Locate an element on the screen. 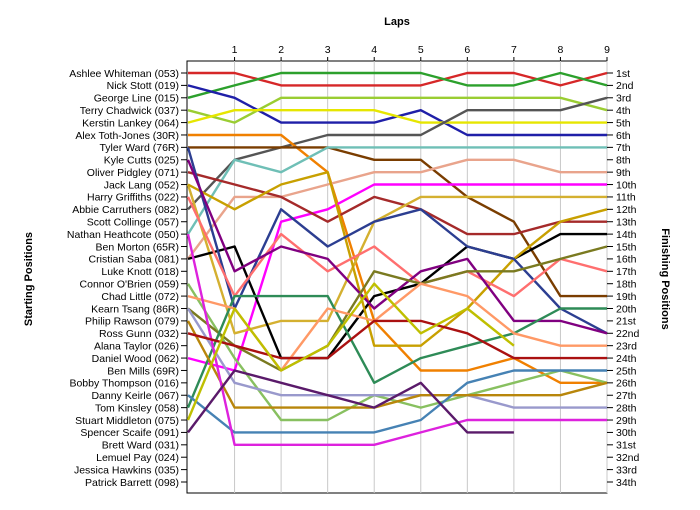  starting-label: Chad Little (072) is located at coordinates (140, 297).